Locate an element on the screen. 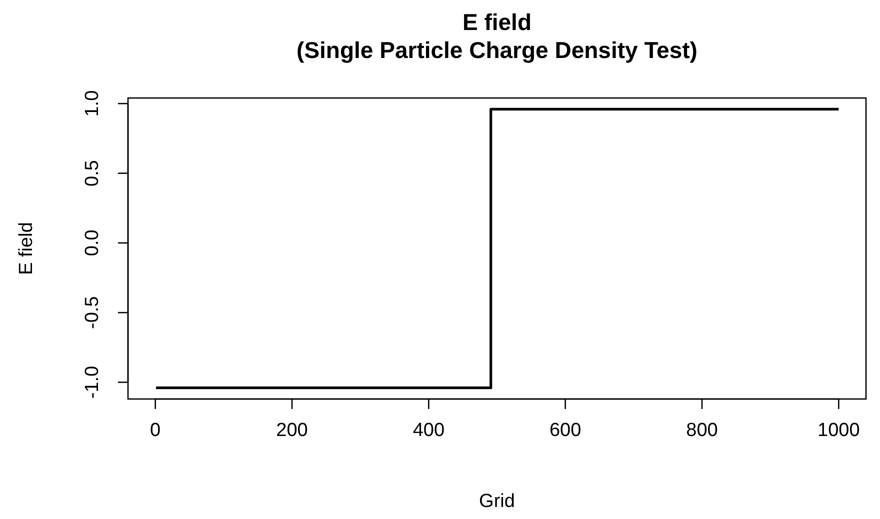 This screenshot has width=880, height=519. x-tick-label: 400 is located at coordinates (428, 430).